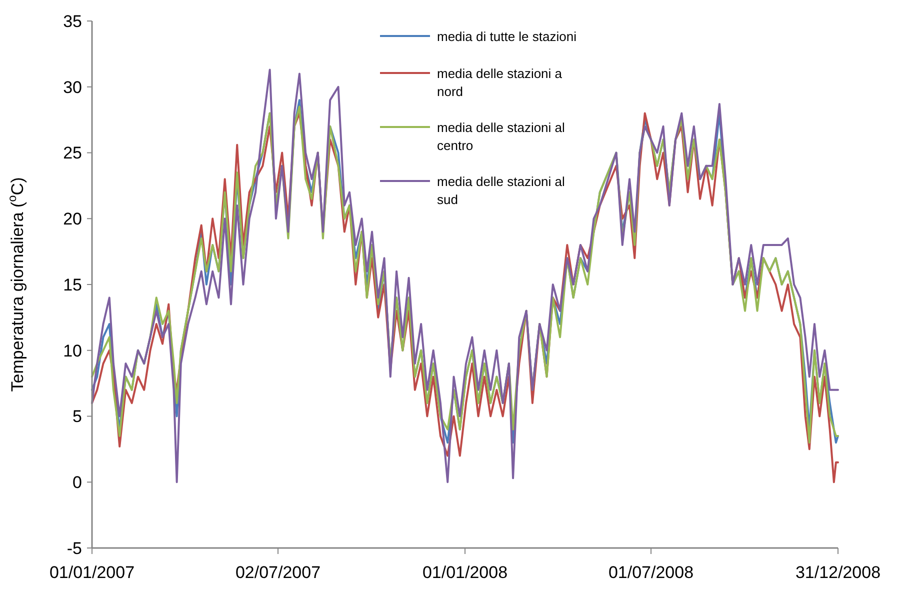 This screenshot has height=596, width=897. I want to click on x-tick-label: 01/01/2008, so click(465, 572).